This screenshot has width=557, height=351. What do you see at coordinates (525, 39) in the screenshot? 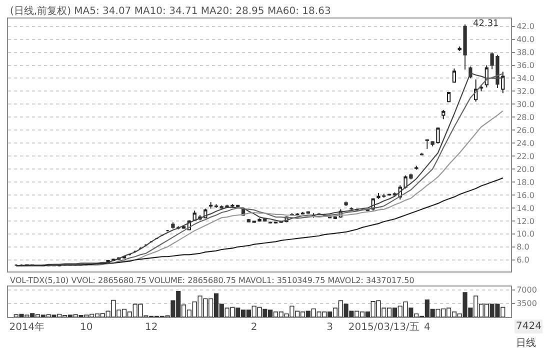
I see `y-tick-label: 40.0` at bounding box center [525, 39].